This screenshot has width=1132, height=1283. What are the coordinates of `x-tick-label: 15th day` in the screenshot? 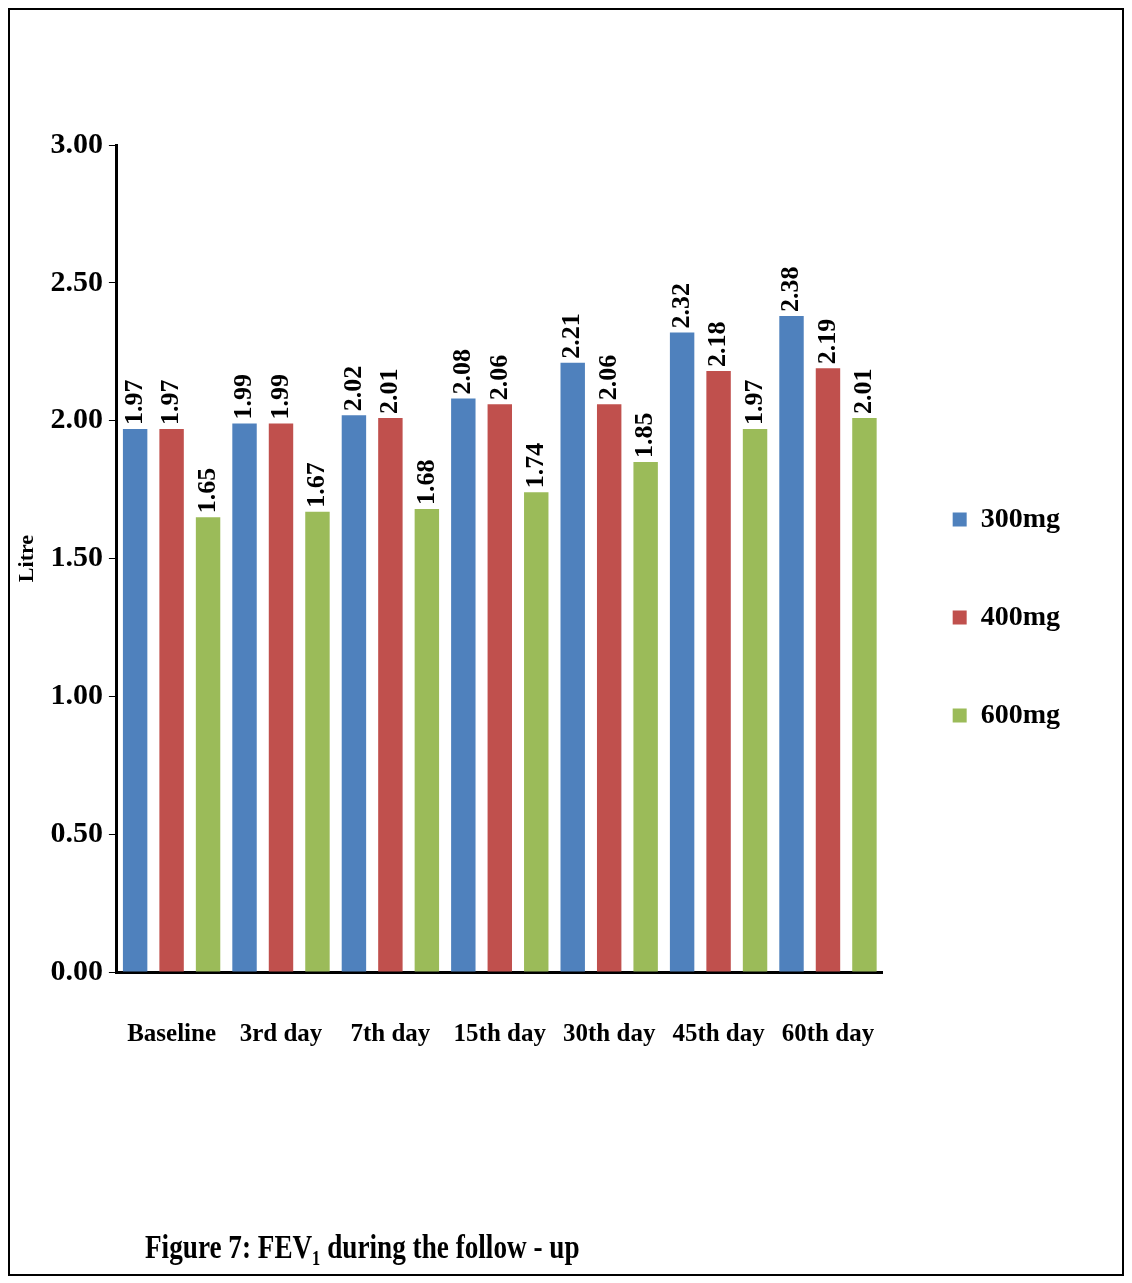 It's located at (500, 1033).